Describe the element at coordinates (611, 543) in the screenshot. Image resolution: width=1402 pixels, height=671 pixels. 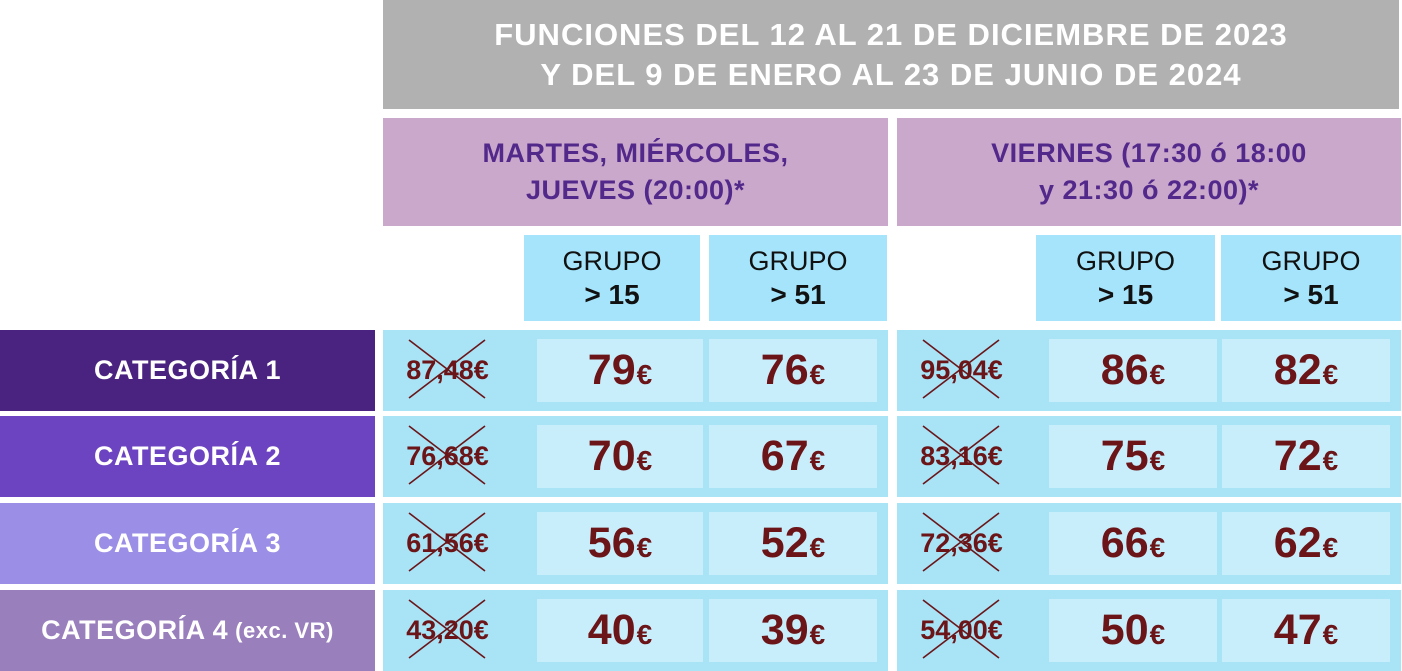
I see `price-amount: 56` at that location.